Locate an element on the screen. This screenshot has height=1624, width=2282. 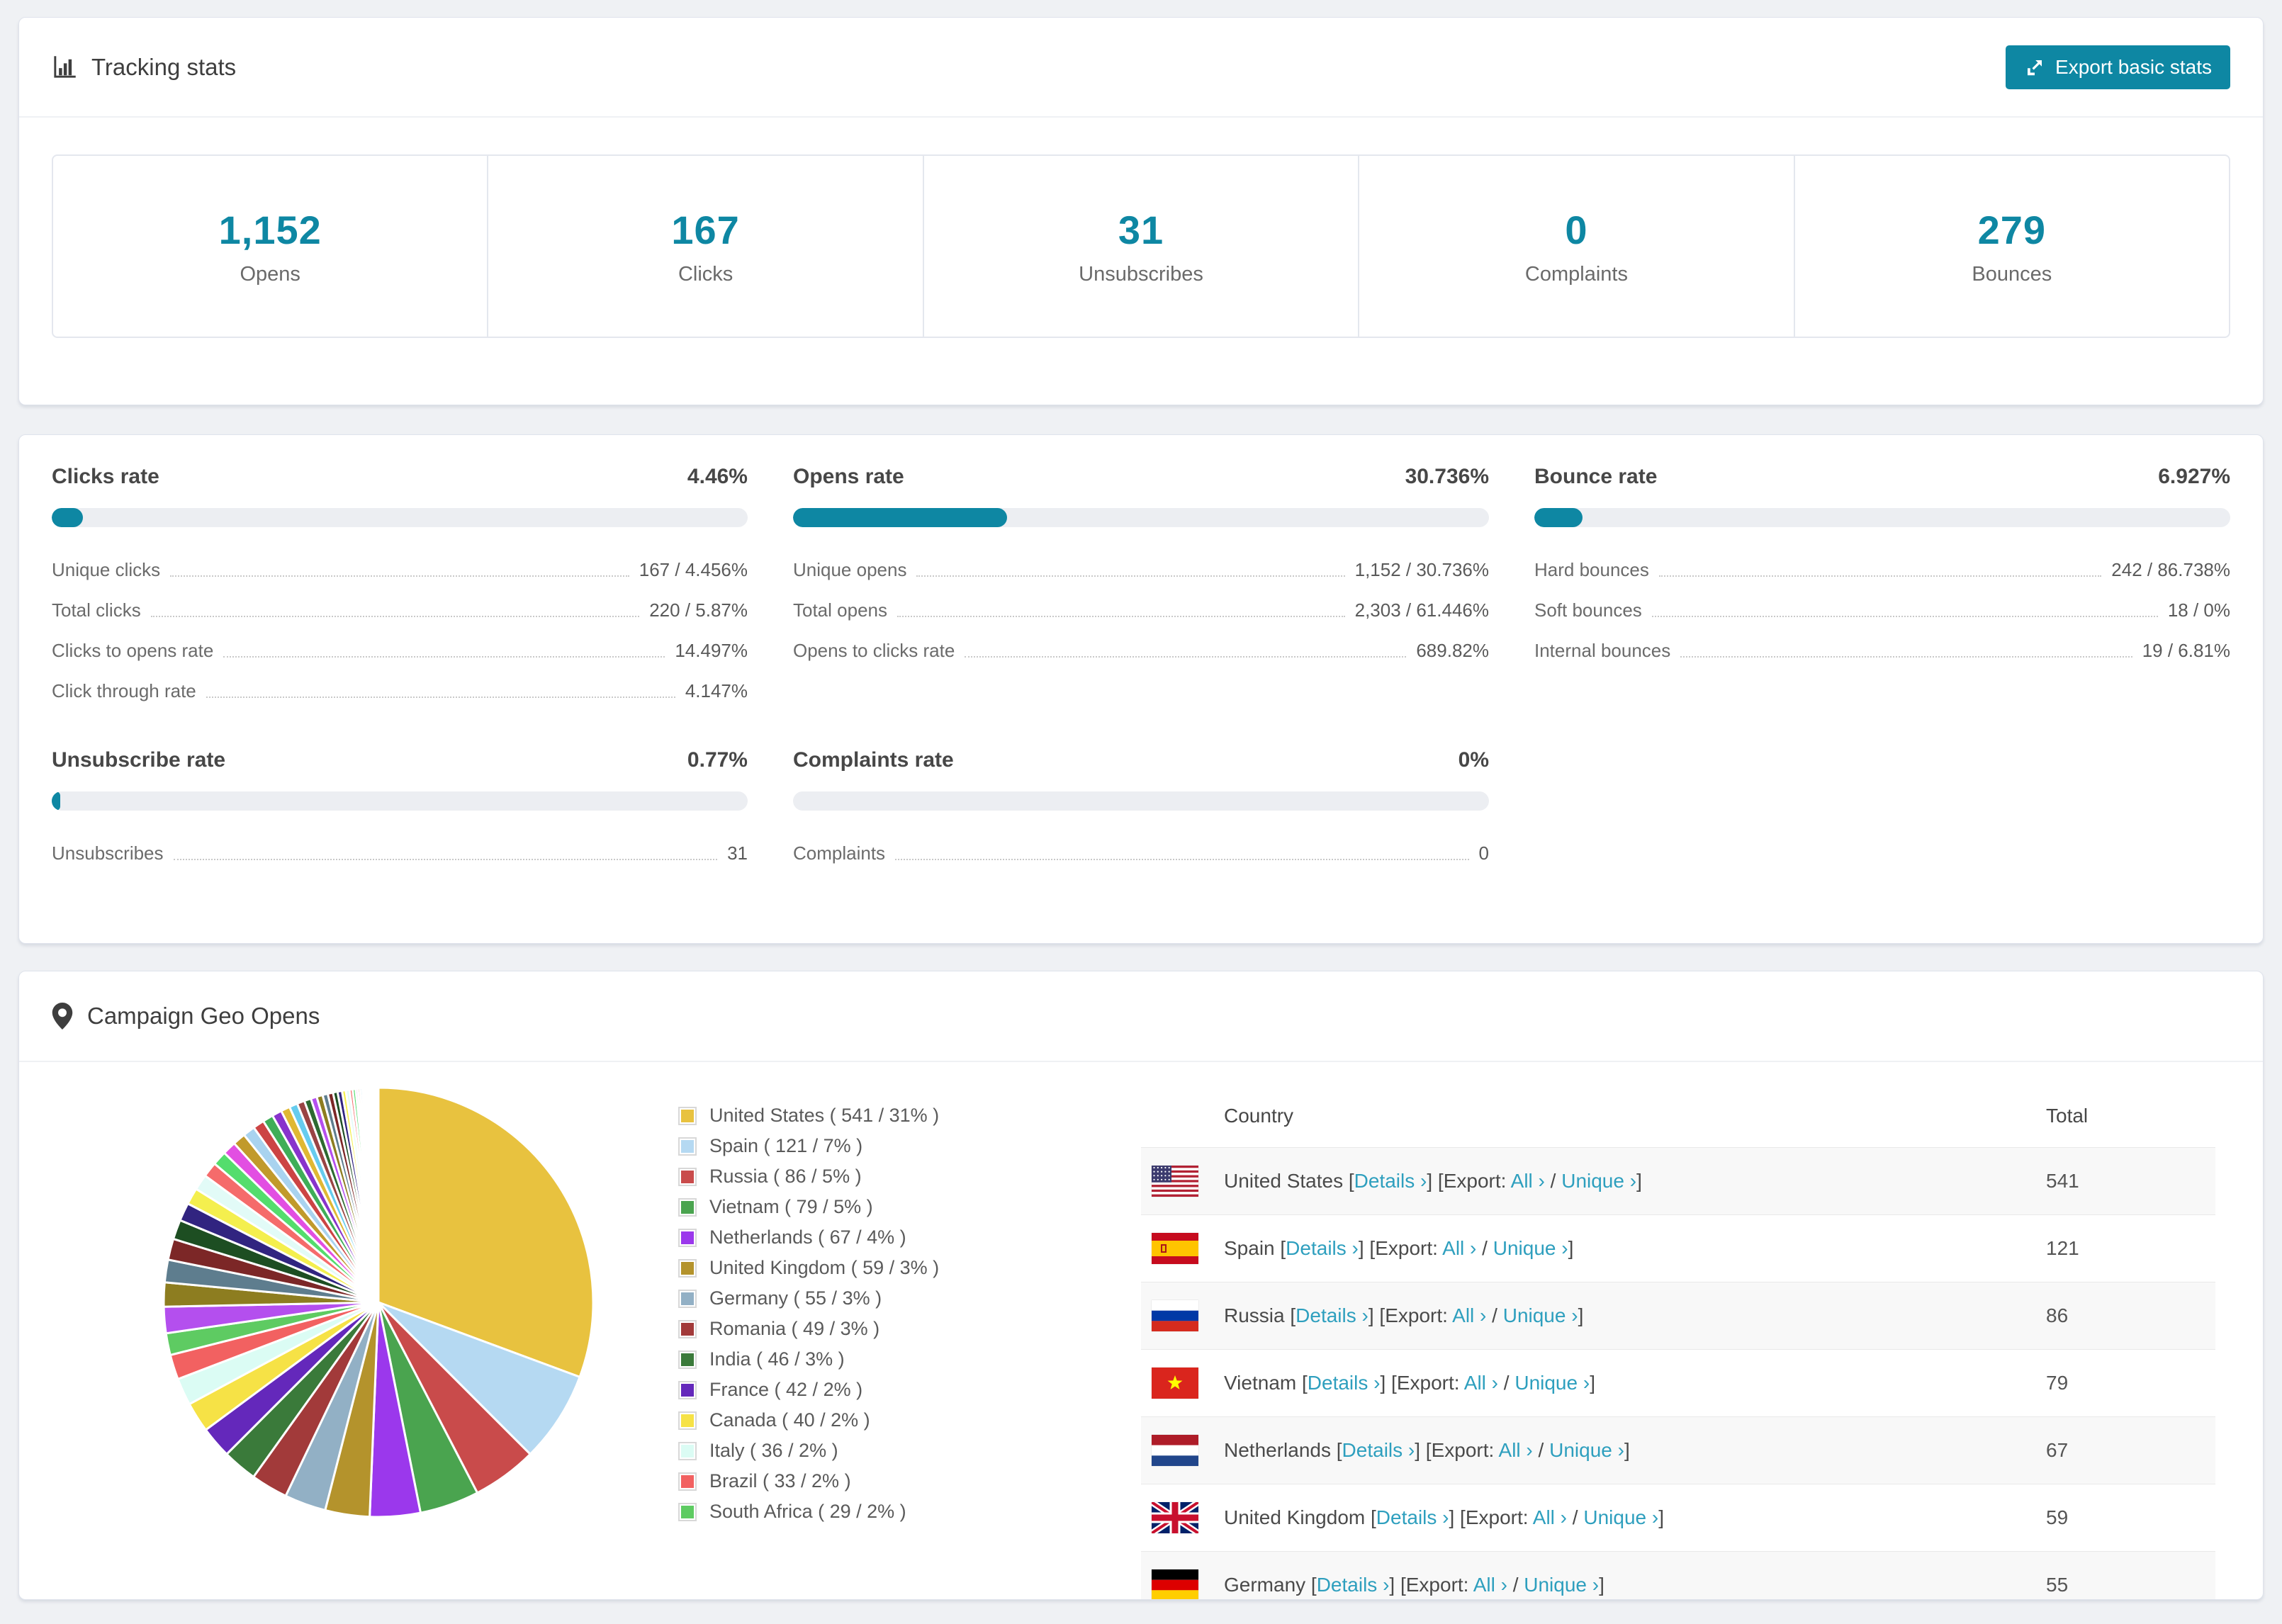
legend-item-united-states: United States ( 541 / 31% ) is located at coordinates (808, 1116).